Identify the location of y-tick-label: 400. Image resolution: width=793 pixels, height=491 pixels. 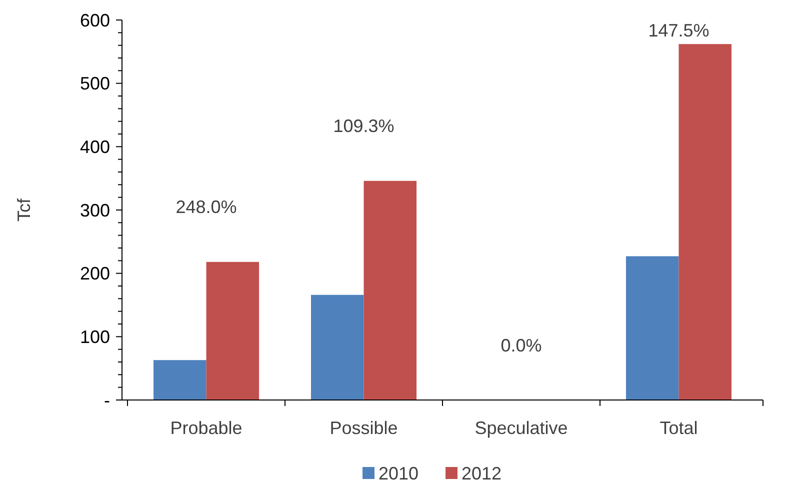
(95, 146).